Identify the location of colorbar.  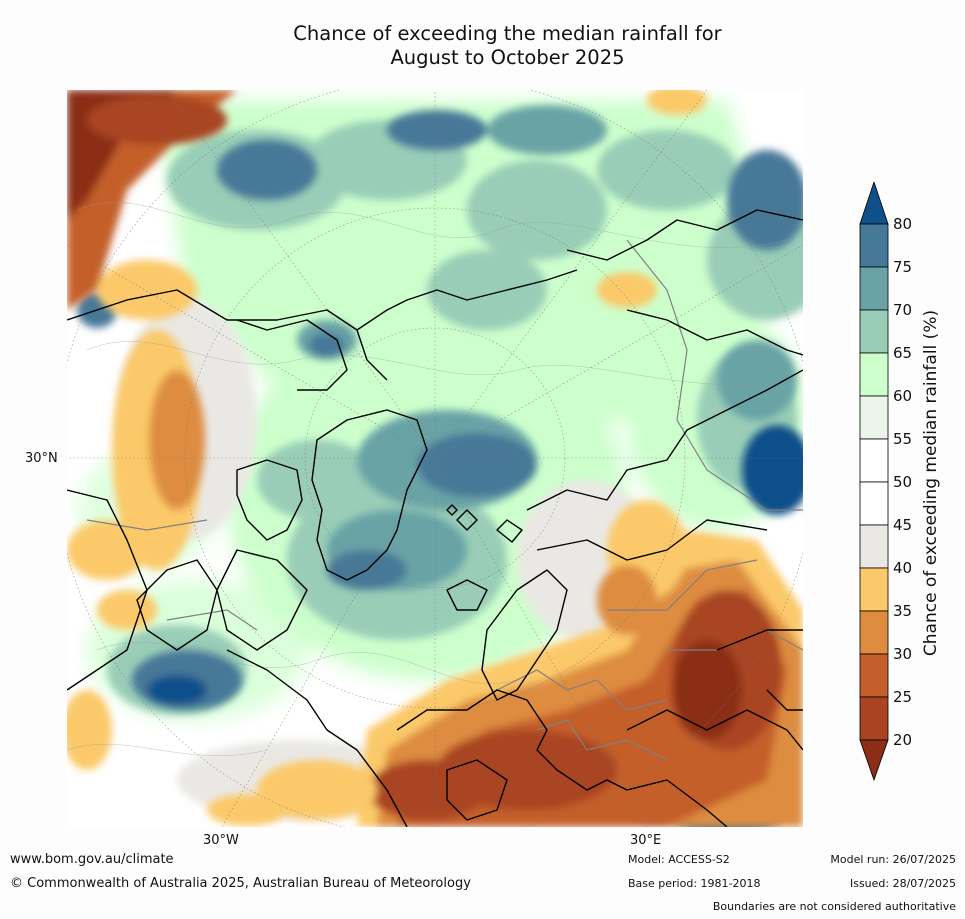
(874, 481).